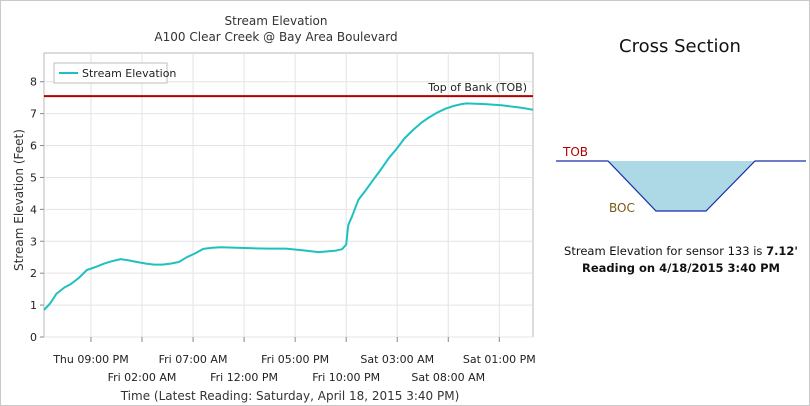 This screenshot has width=810, height=406. What do you see at coordinates (397, 359) in the screenshot?
I see `x-tick-label: Sat 03:00 AM` at bounding box center [397, 359].